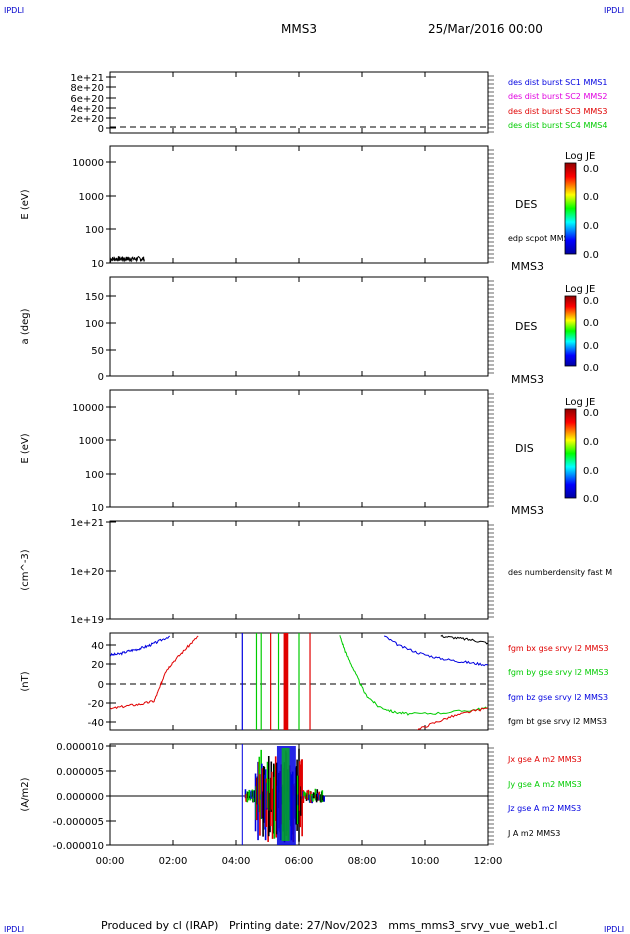  I want to click on y-axis-label: a (deg), so click(25, 326).